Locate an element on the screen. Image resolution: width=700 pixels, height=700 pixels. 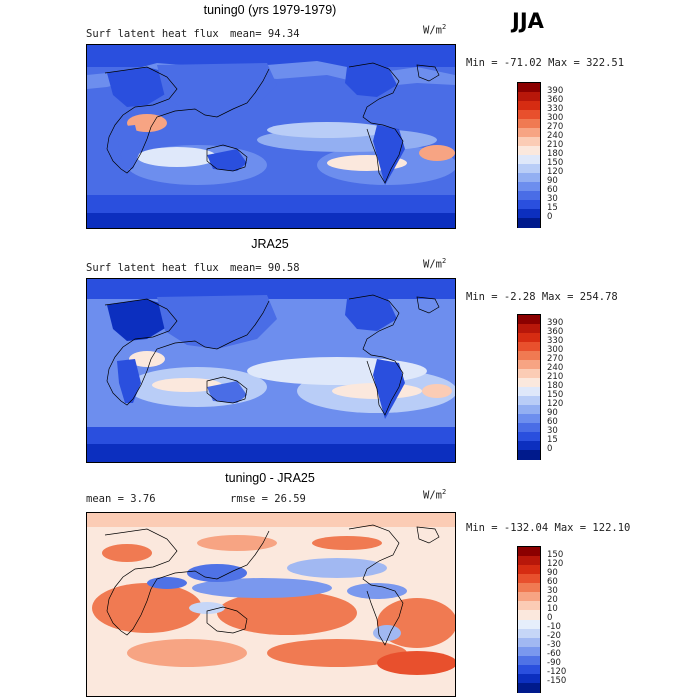
panel1-mean-label: mean= 94.34 is located at coordinates (265, 34).